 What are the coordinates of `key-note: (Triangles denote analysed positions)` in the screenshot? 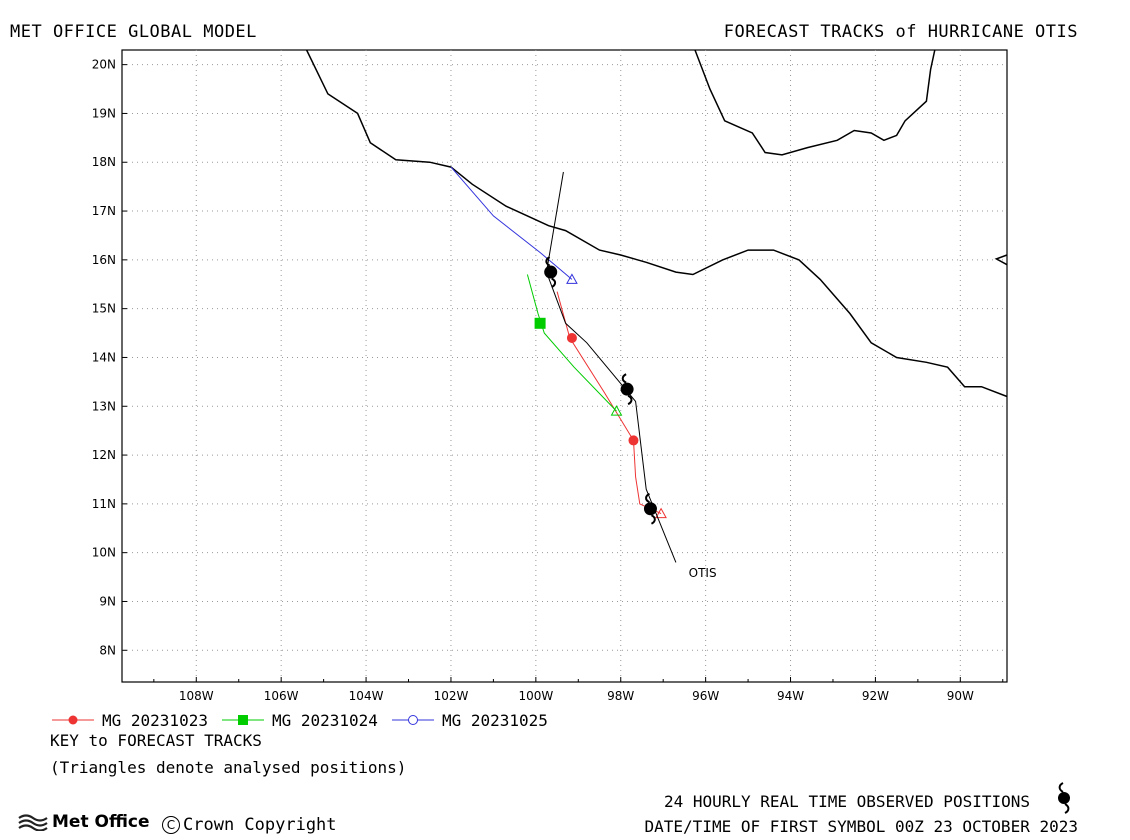 It's located at (228, 767).